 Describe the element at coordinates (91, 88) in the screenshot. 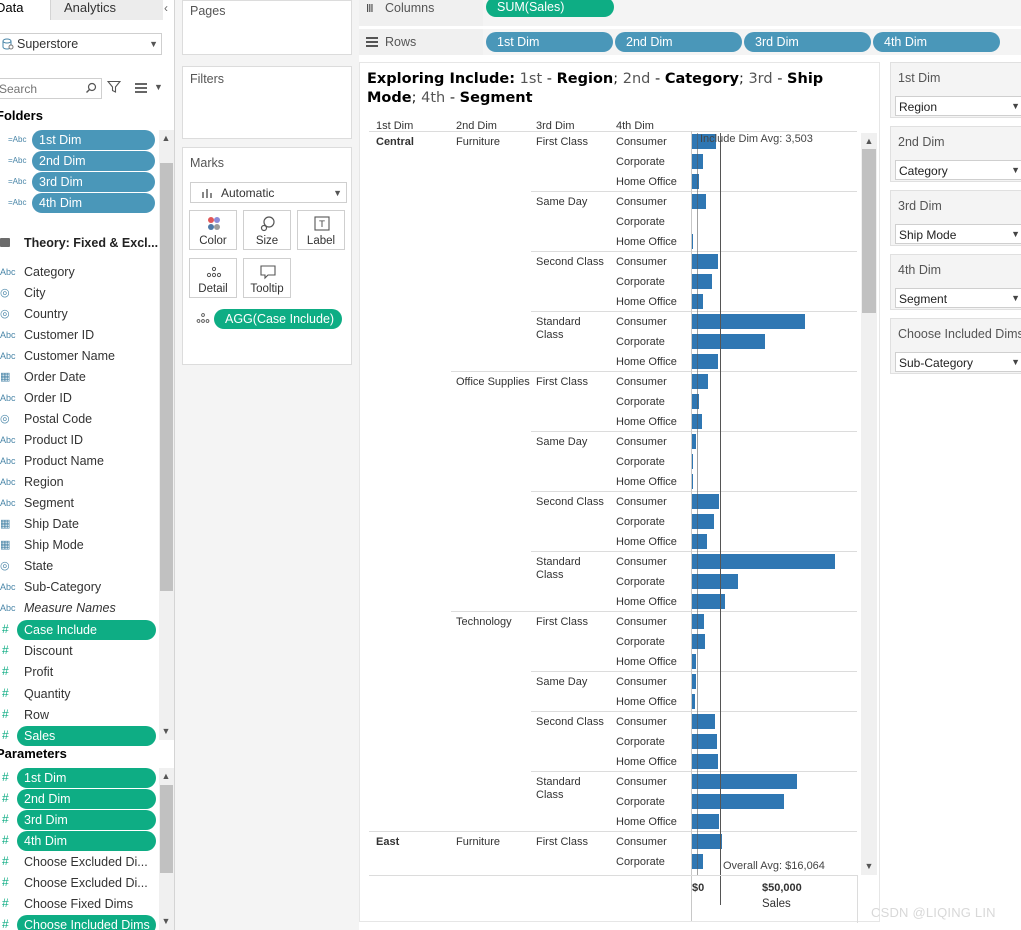

I see `search-icon` at that location.